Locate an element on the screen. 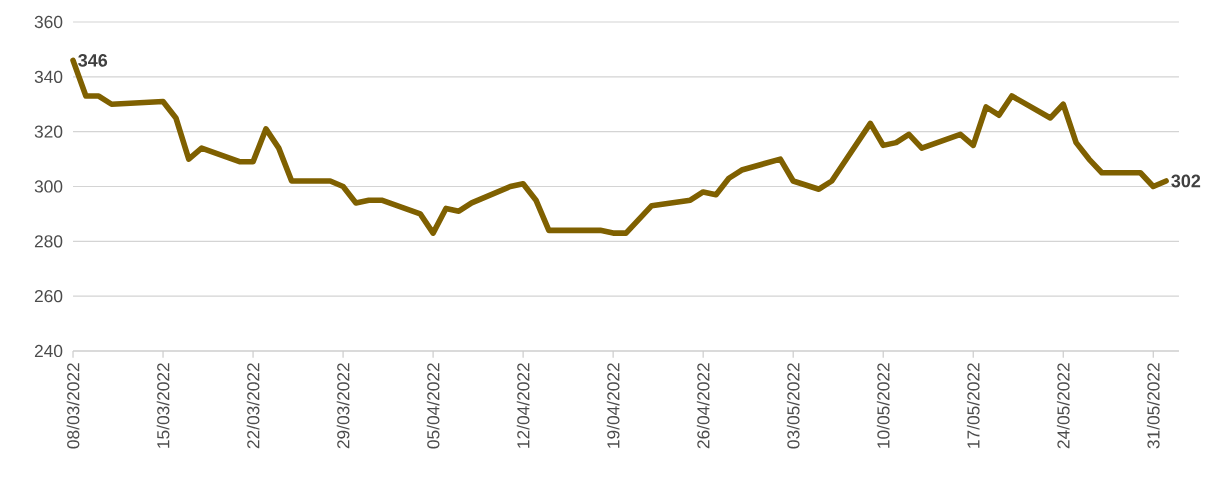  y-tick-label: 240 is located at coordinates (48, 351).